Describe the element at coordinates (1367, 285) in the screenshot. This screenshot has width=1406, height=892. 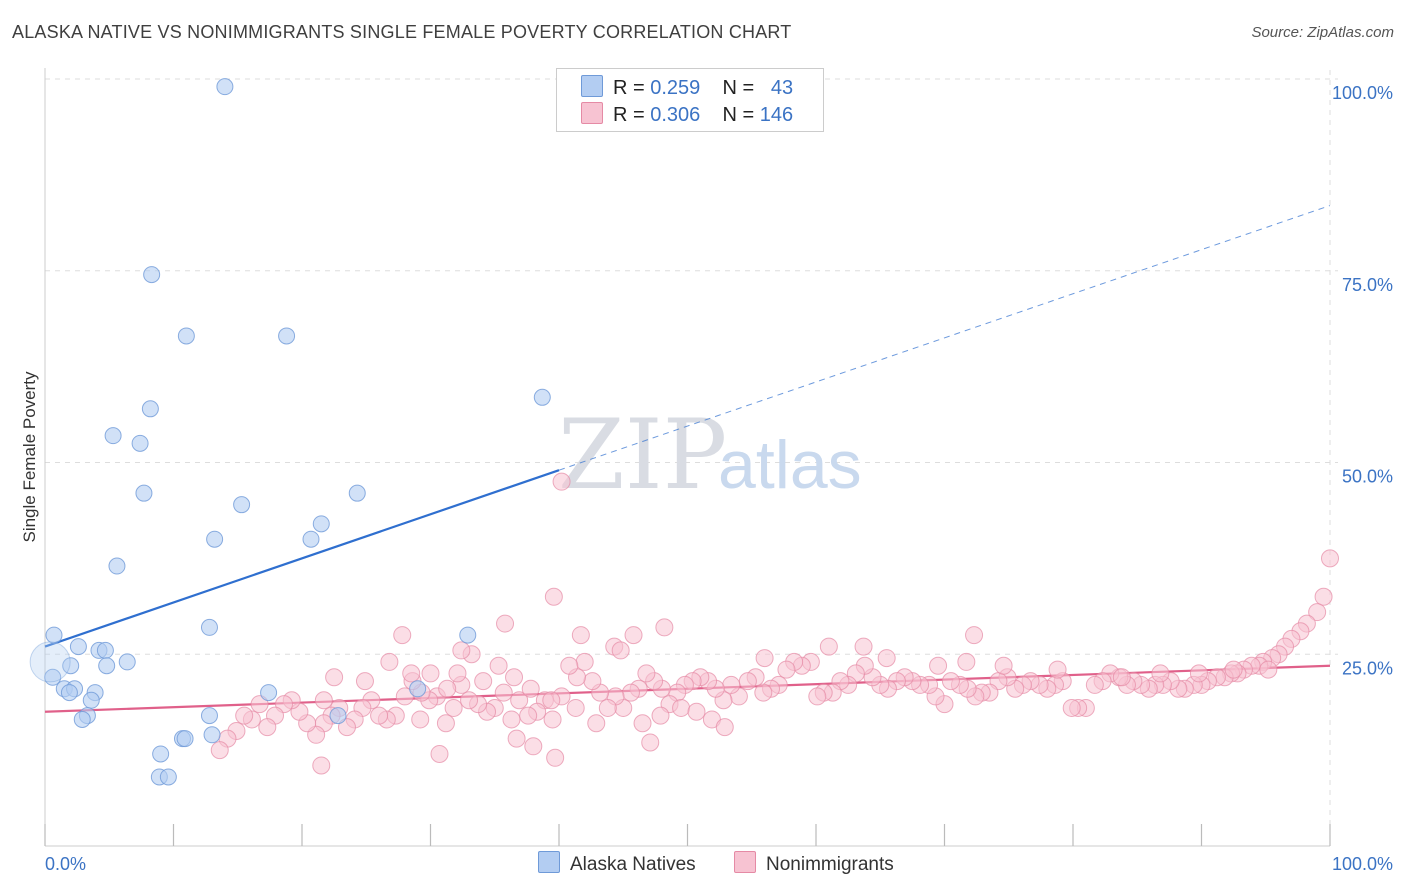
I see `y-tick-label: 75.0%` at that location.